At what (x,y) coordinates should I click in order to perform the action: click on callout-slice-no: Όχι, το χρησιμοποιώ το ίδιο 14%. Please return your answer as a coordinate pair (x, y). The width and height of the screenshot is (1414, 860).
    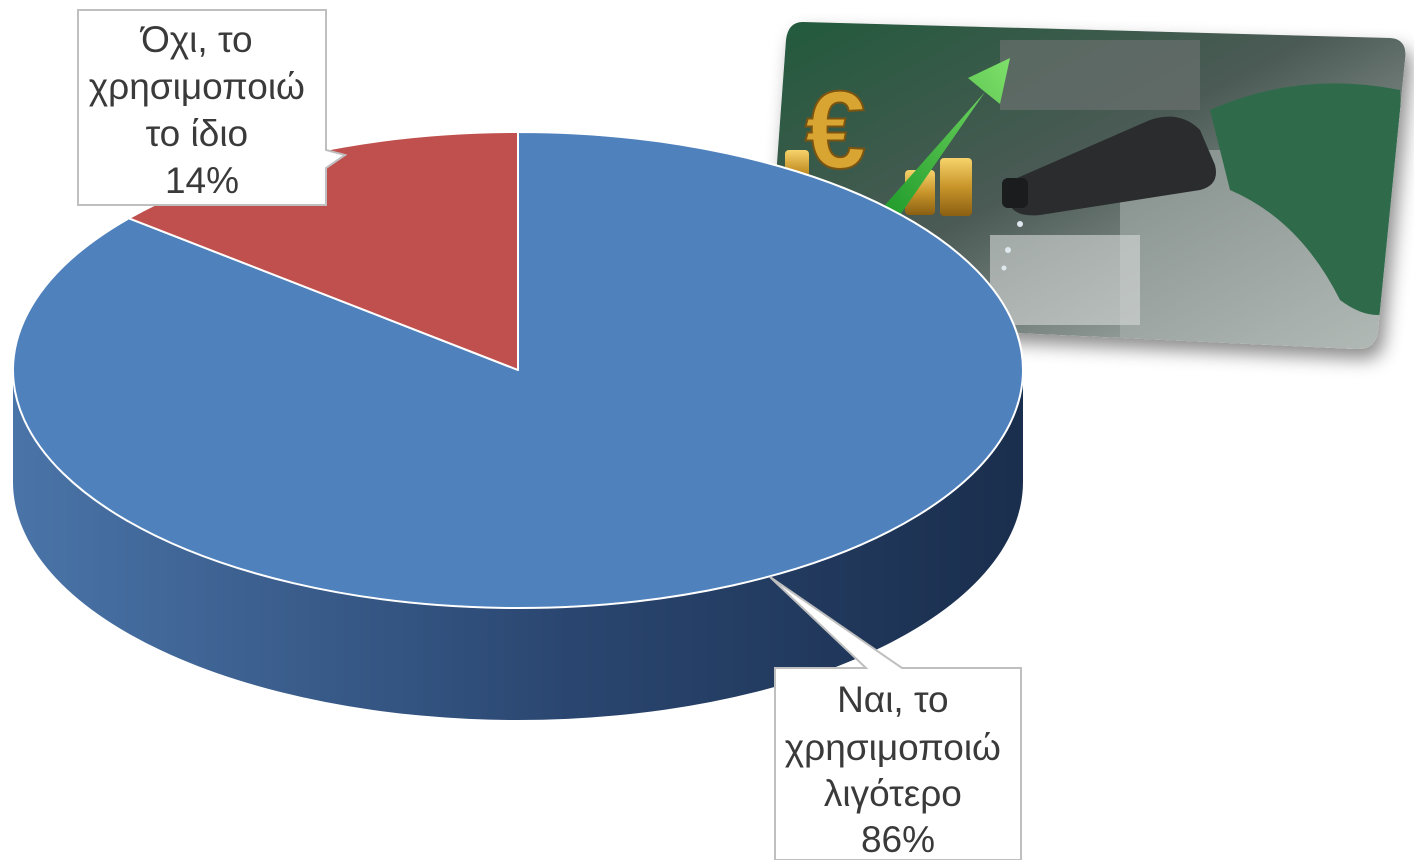
    Looking at the image, I should click on (212, 107).